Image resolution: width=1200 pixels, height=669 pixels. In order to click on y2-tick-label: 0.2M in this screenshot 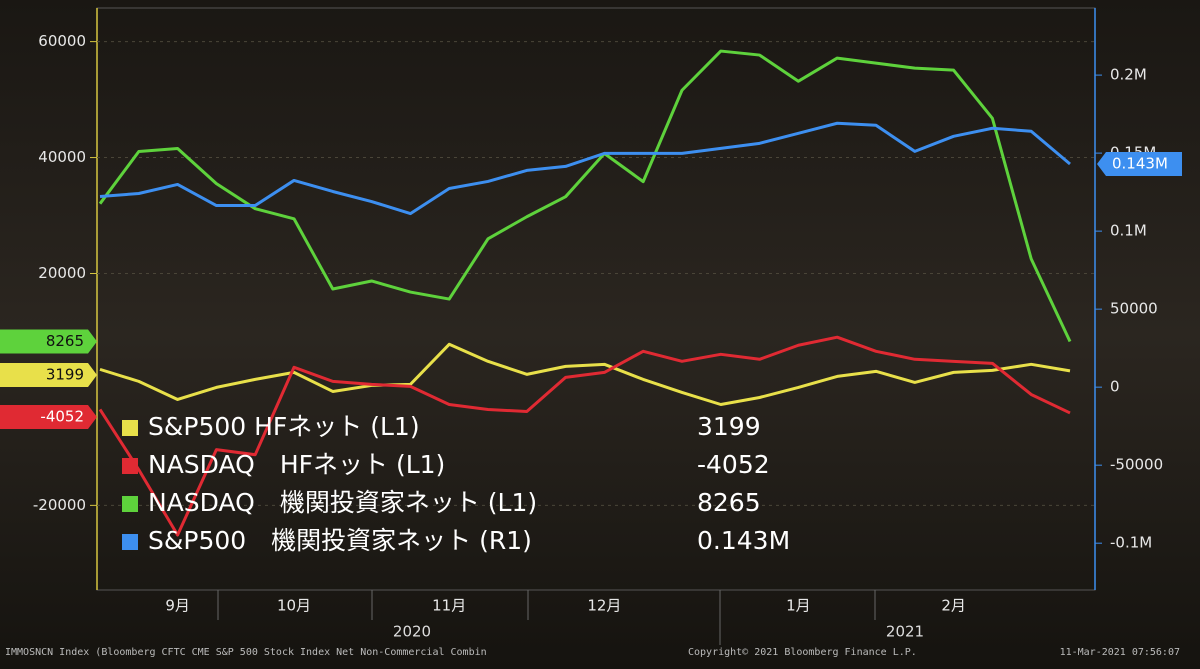, I will do `click(1128, 75)`.